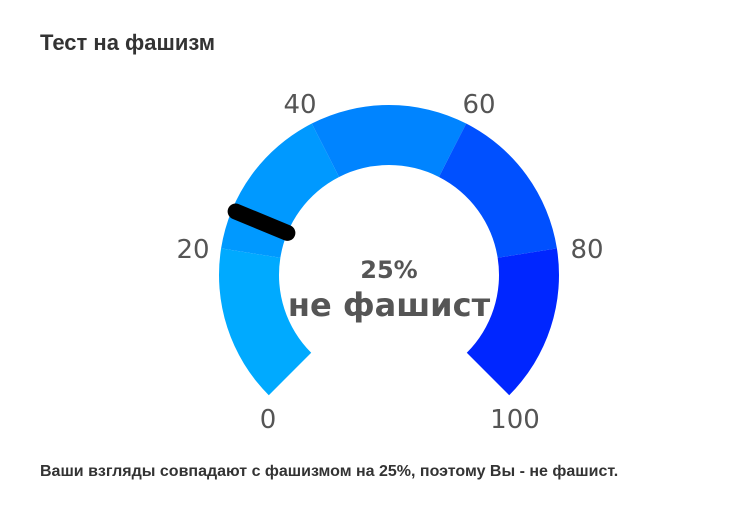  Describe the element at coordinates (515, 420) in the screenshot. I see `gauge-tick-label: 100` at that location.